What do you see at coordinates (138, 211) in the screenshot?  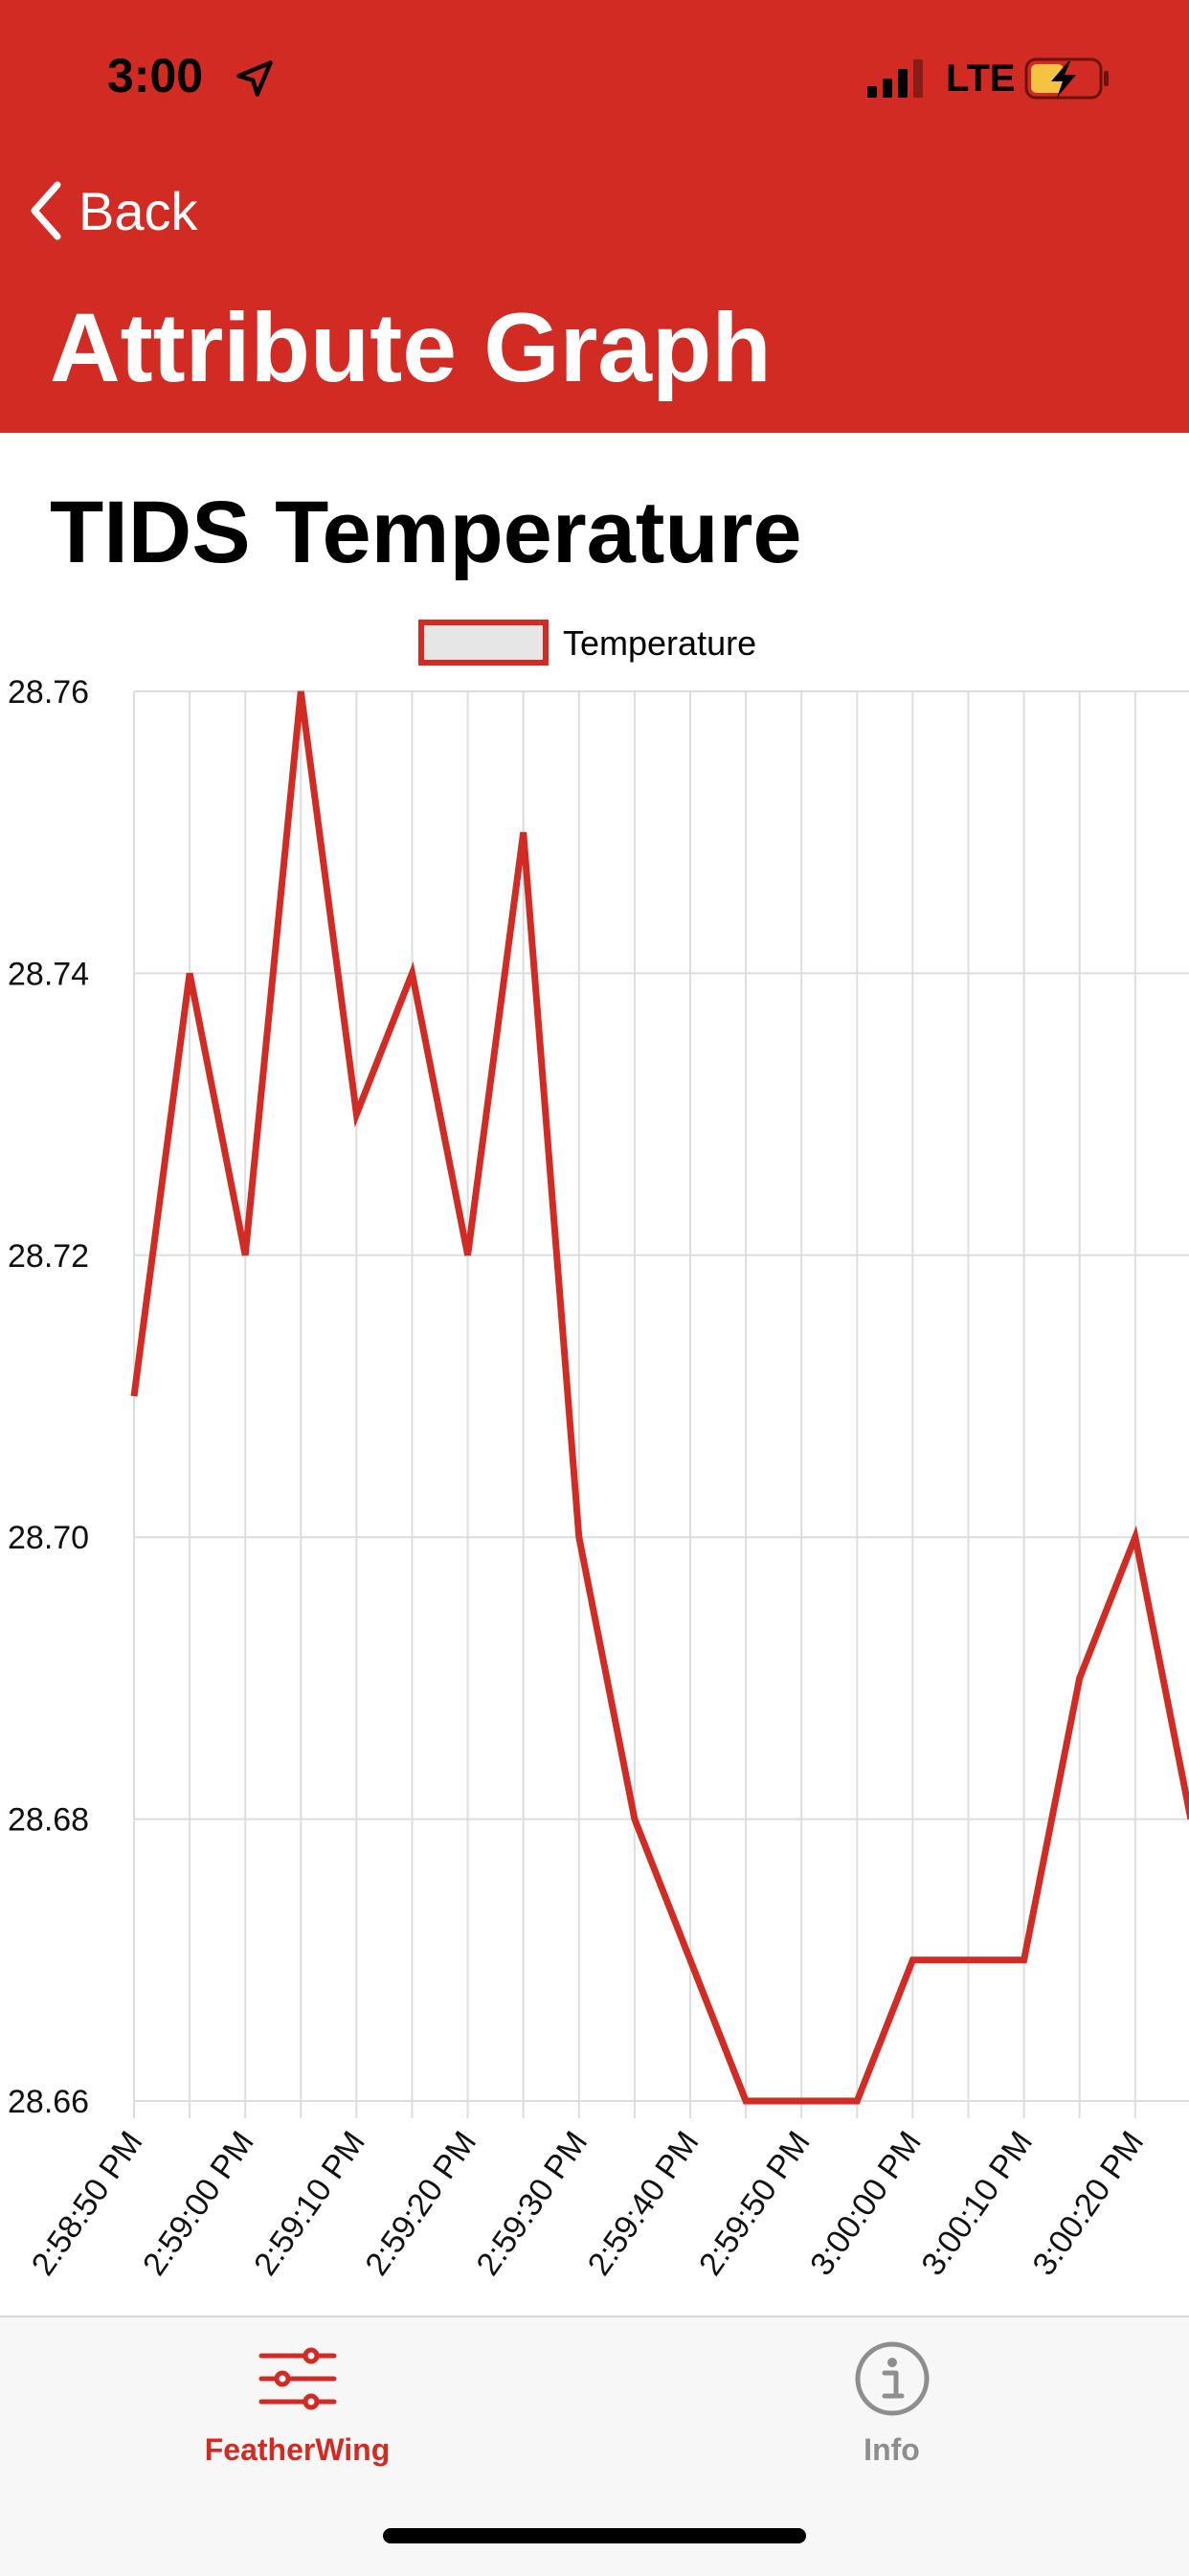 I see `back-label: Back` at bounding box center [138, 211].